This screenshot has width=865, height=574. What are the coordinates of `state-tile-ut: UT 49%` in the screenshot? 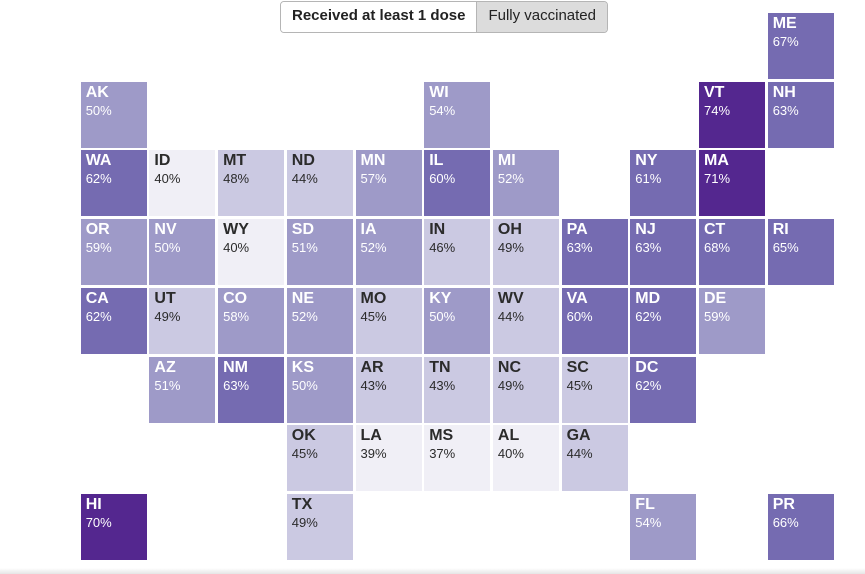 It's located at (182, 320).